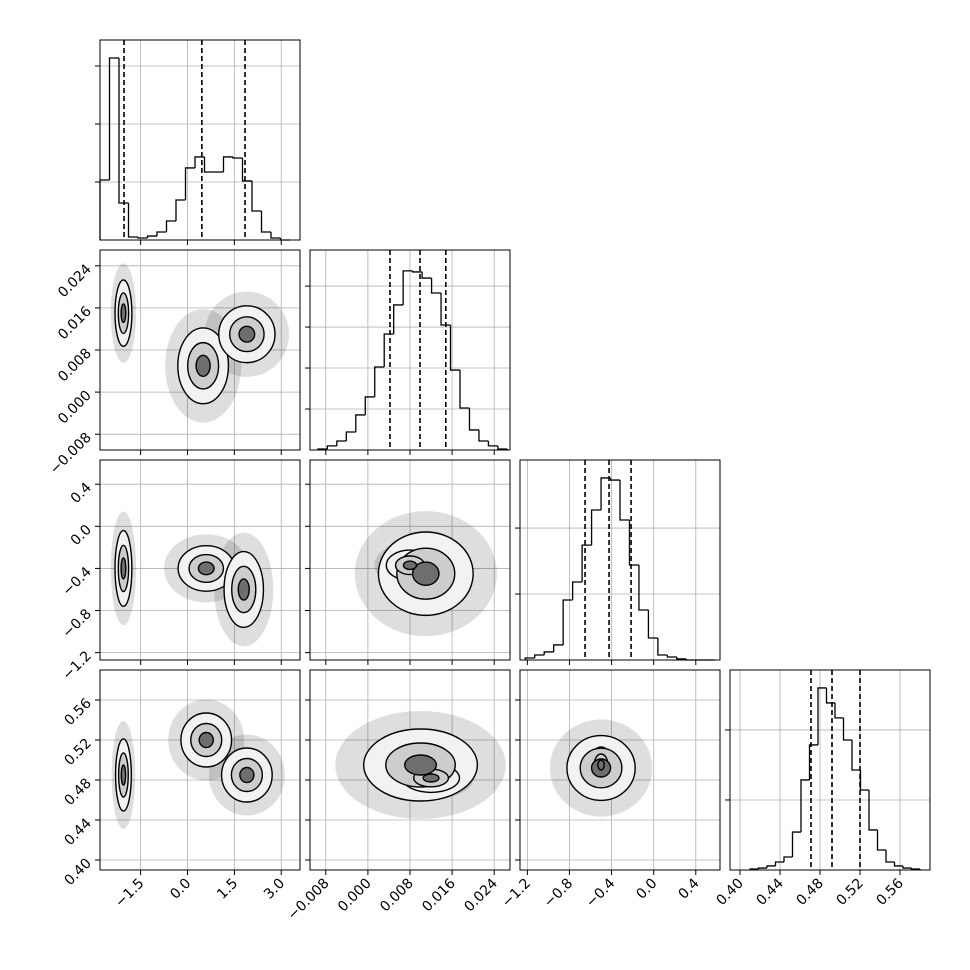 Image resolution: width=970 pixels, height=970 pixels. Describe the element at coordinates (274, 889) in the screenshot. I see `x-tick-label: 3.0` at that location.